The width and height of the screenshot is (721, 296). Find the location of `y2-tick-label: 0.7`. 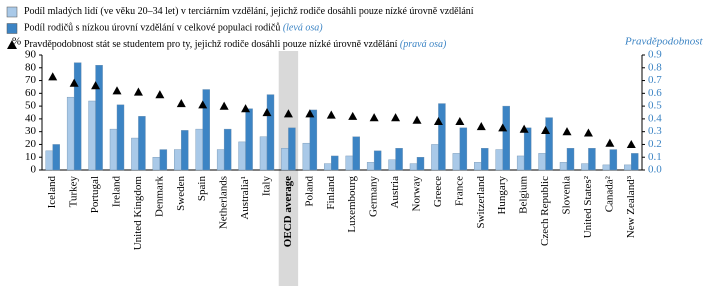

y2-tick-label: 0.7 is located at coordinates (655, 80).